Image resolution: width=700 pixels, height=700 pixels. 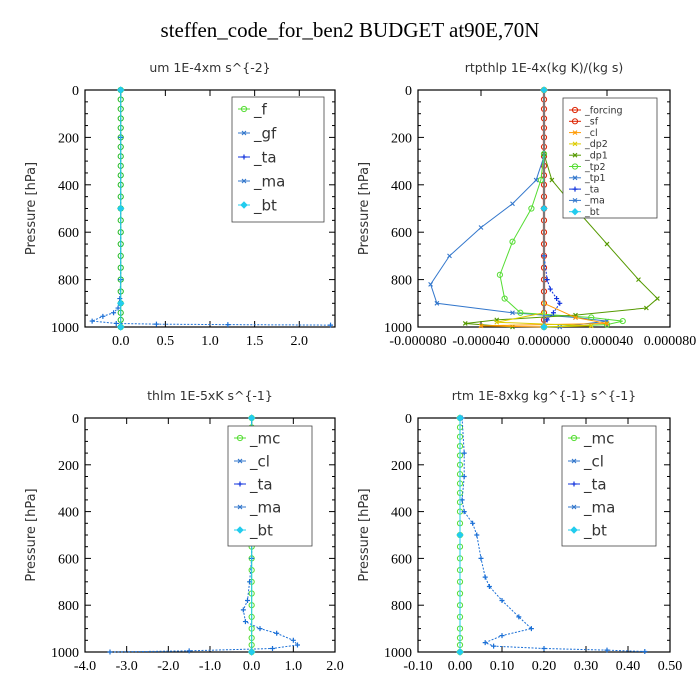 I want to click on x-tick-label: 1.5, so click(x=255, y=341).